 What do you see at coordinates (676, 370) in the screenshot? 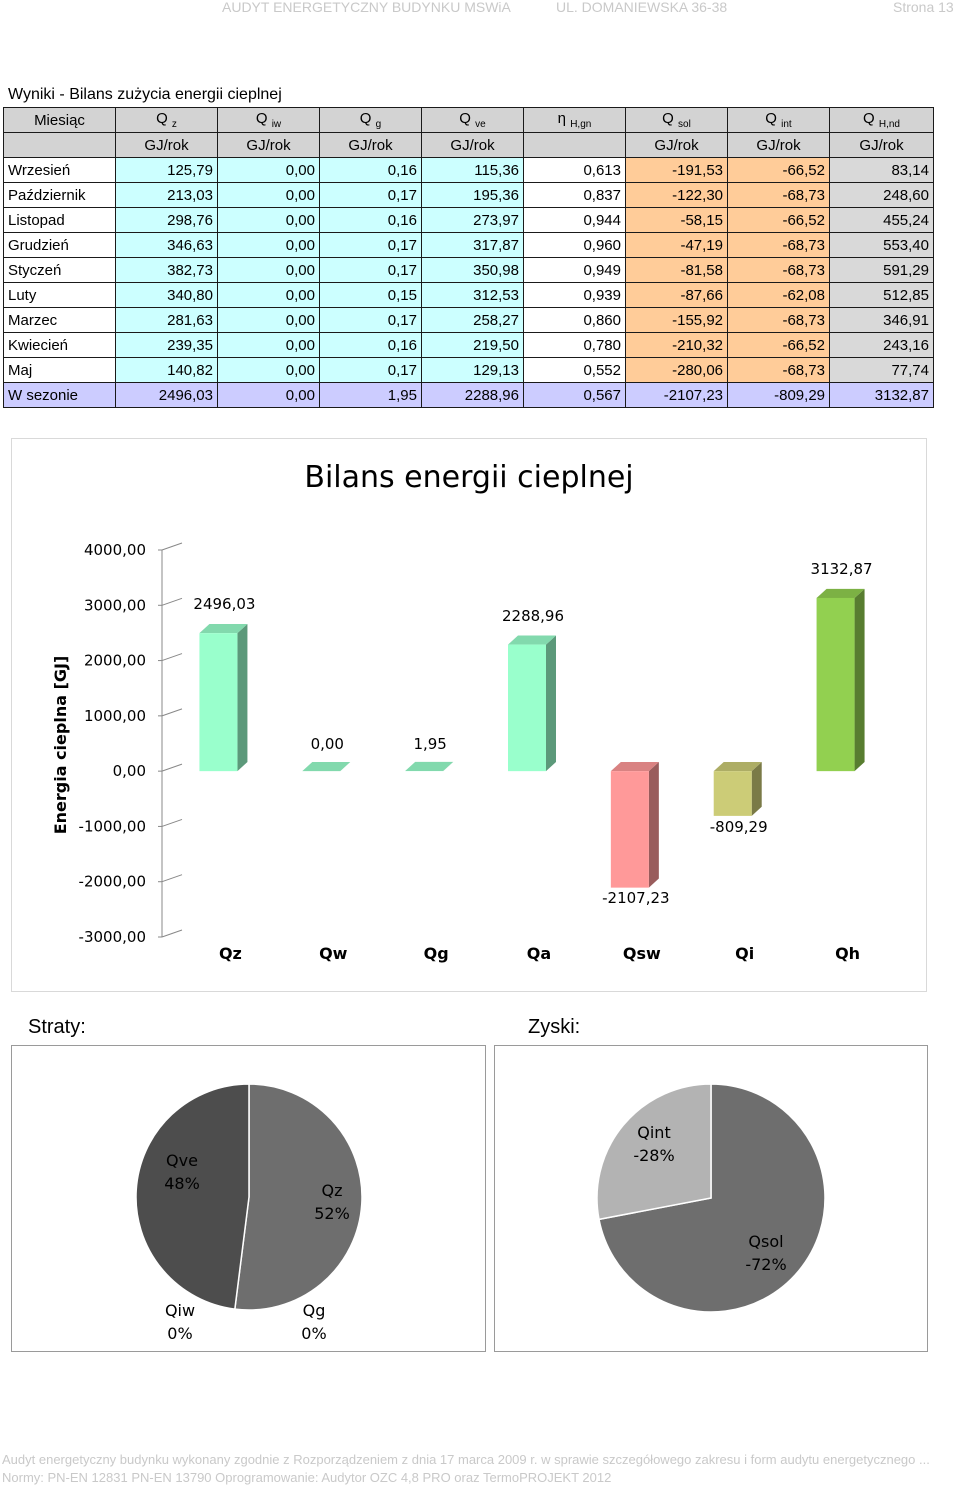
I see `value-cell: -280,06` at bounding box center [676, 370].